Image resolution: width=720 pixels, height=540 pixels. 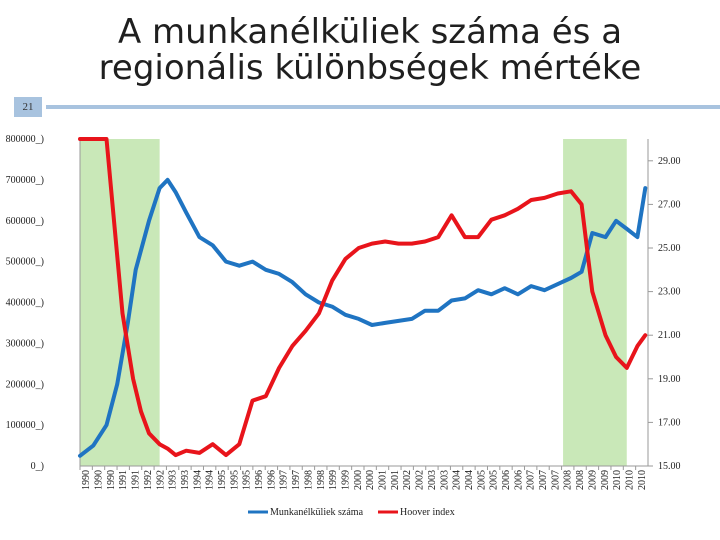 What do you see at coordinates (669, 379) in the screenshot?
I see `y-right-tick-label: 19.00` at bounding box center [669, 379].